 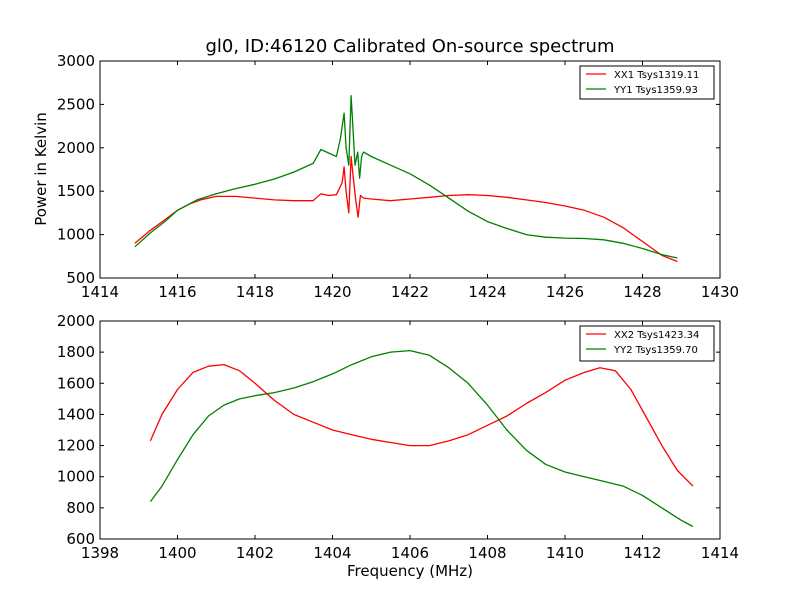 What do you see at coordinates (487, 292) in the screenshot?
I see `x-tick-label: 1424` at bounding box center [487, 292].